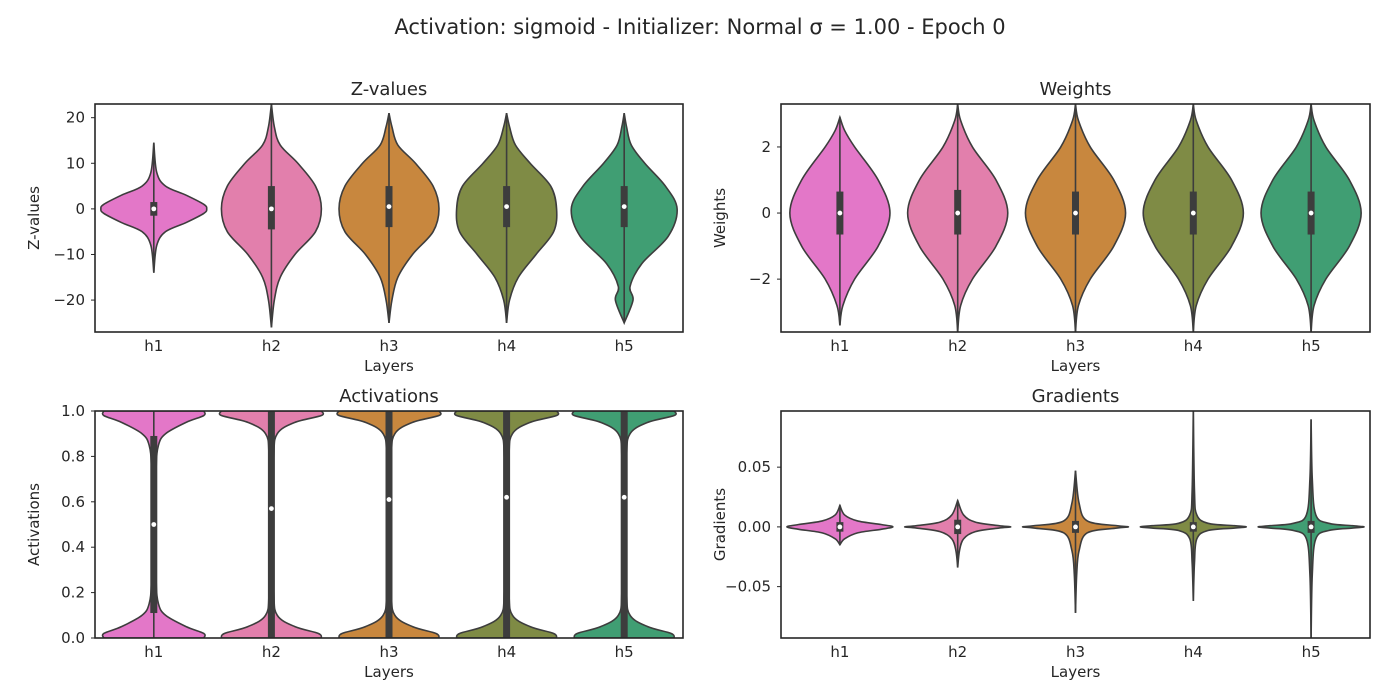 Image resolution: width=1400 pixels, height=700 pixels. Describe the element at coordinates (1076, 366) in the screenshot. I see `weights-xlabel: Layers` at that location.